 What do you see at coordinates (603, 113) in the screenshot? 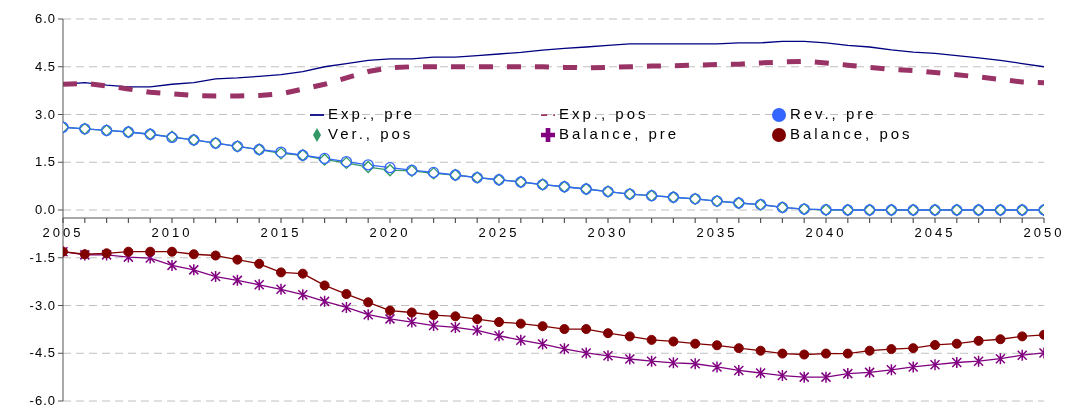
I see `legend-label: Exp., pos` at bounding box center [603, 113].